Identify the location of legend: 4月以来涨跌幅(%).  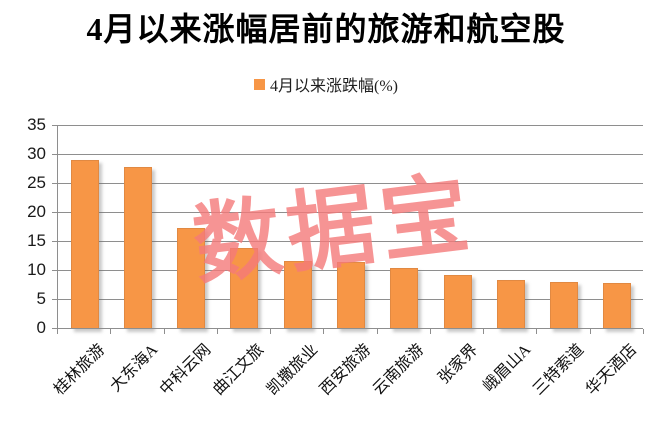
(326, 84).